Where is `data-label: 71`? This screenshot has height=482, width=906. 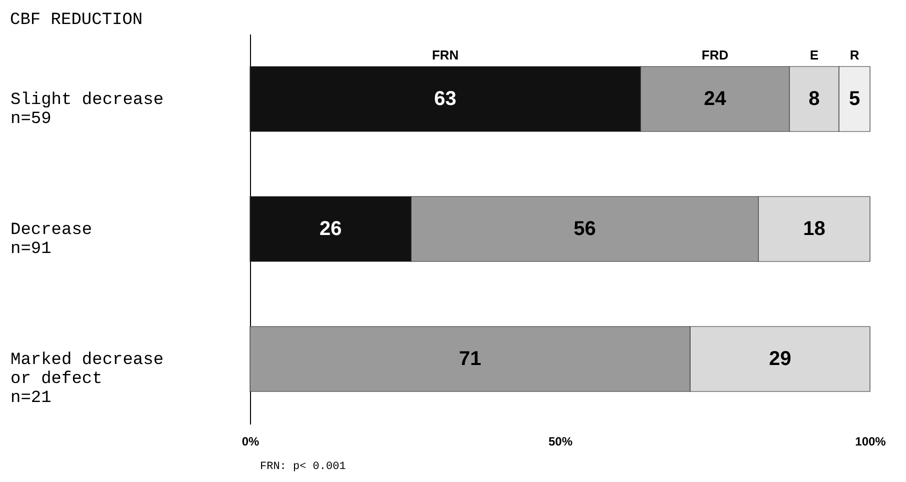 data-label: 71 is located at coordinates (470, 359).